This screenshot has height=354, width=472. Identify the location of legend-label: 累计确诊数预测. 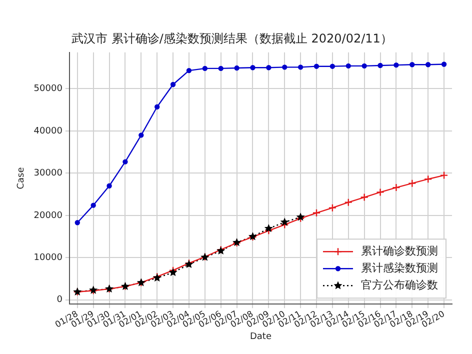
(399, 251).